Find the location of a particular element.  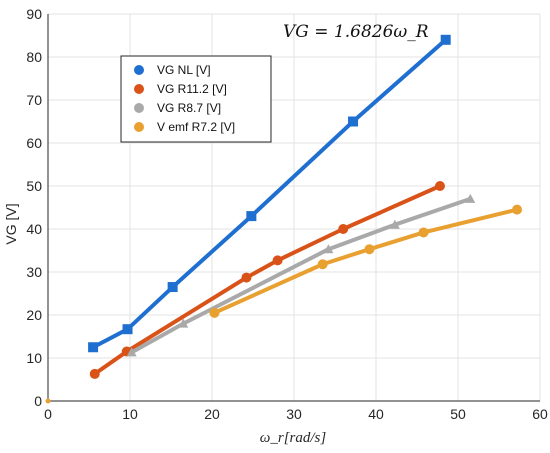

legend-entry: VG R8.7 [V] is located at coordinates (189, 108).